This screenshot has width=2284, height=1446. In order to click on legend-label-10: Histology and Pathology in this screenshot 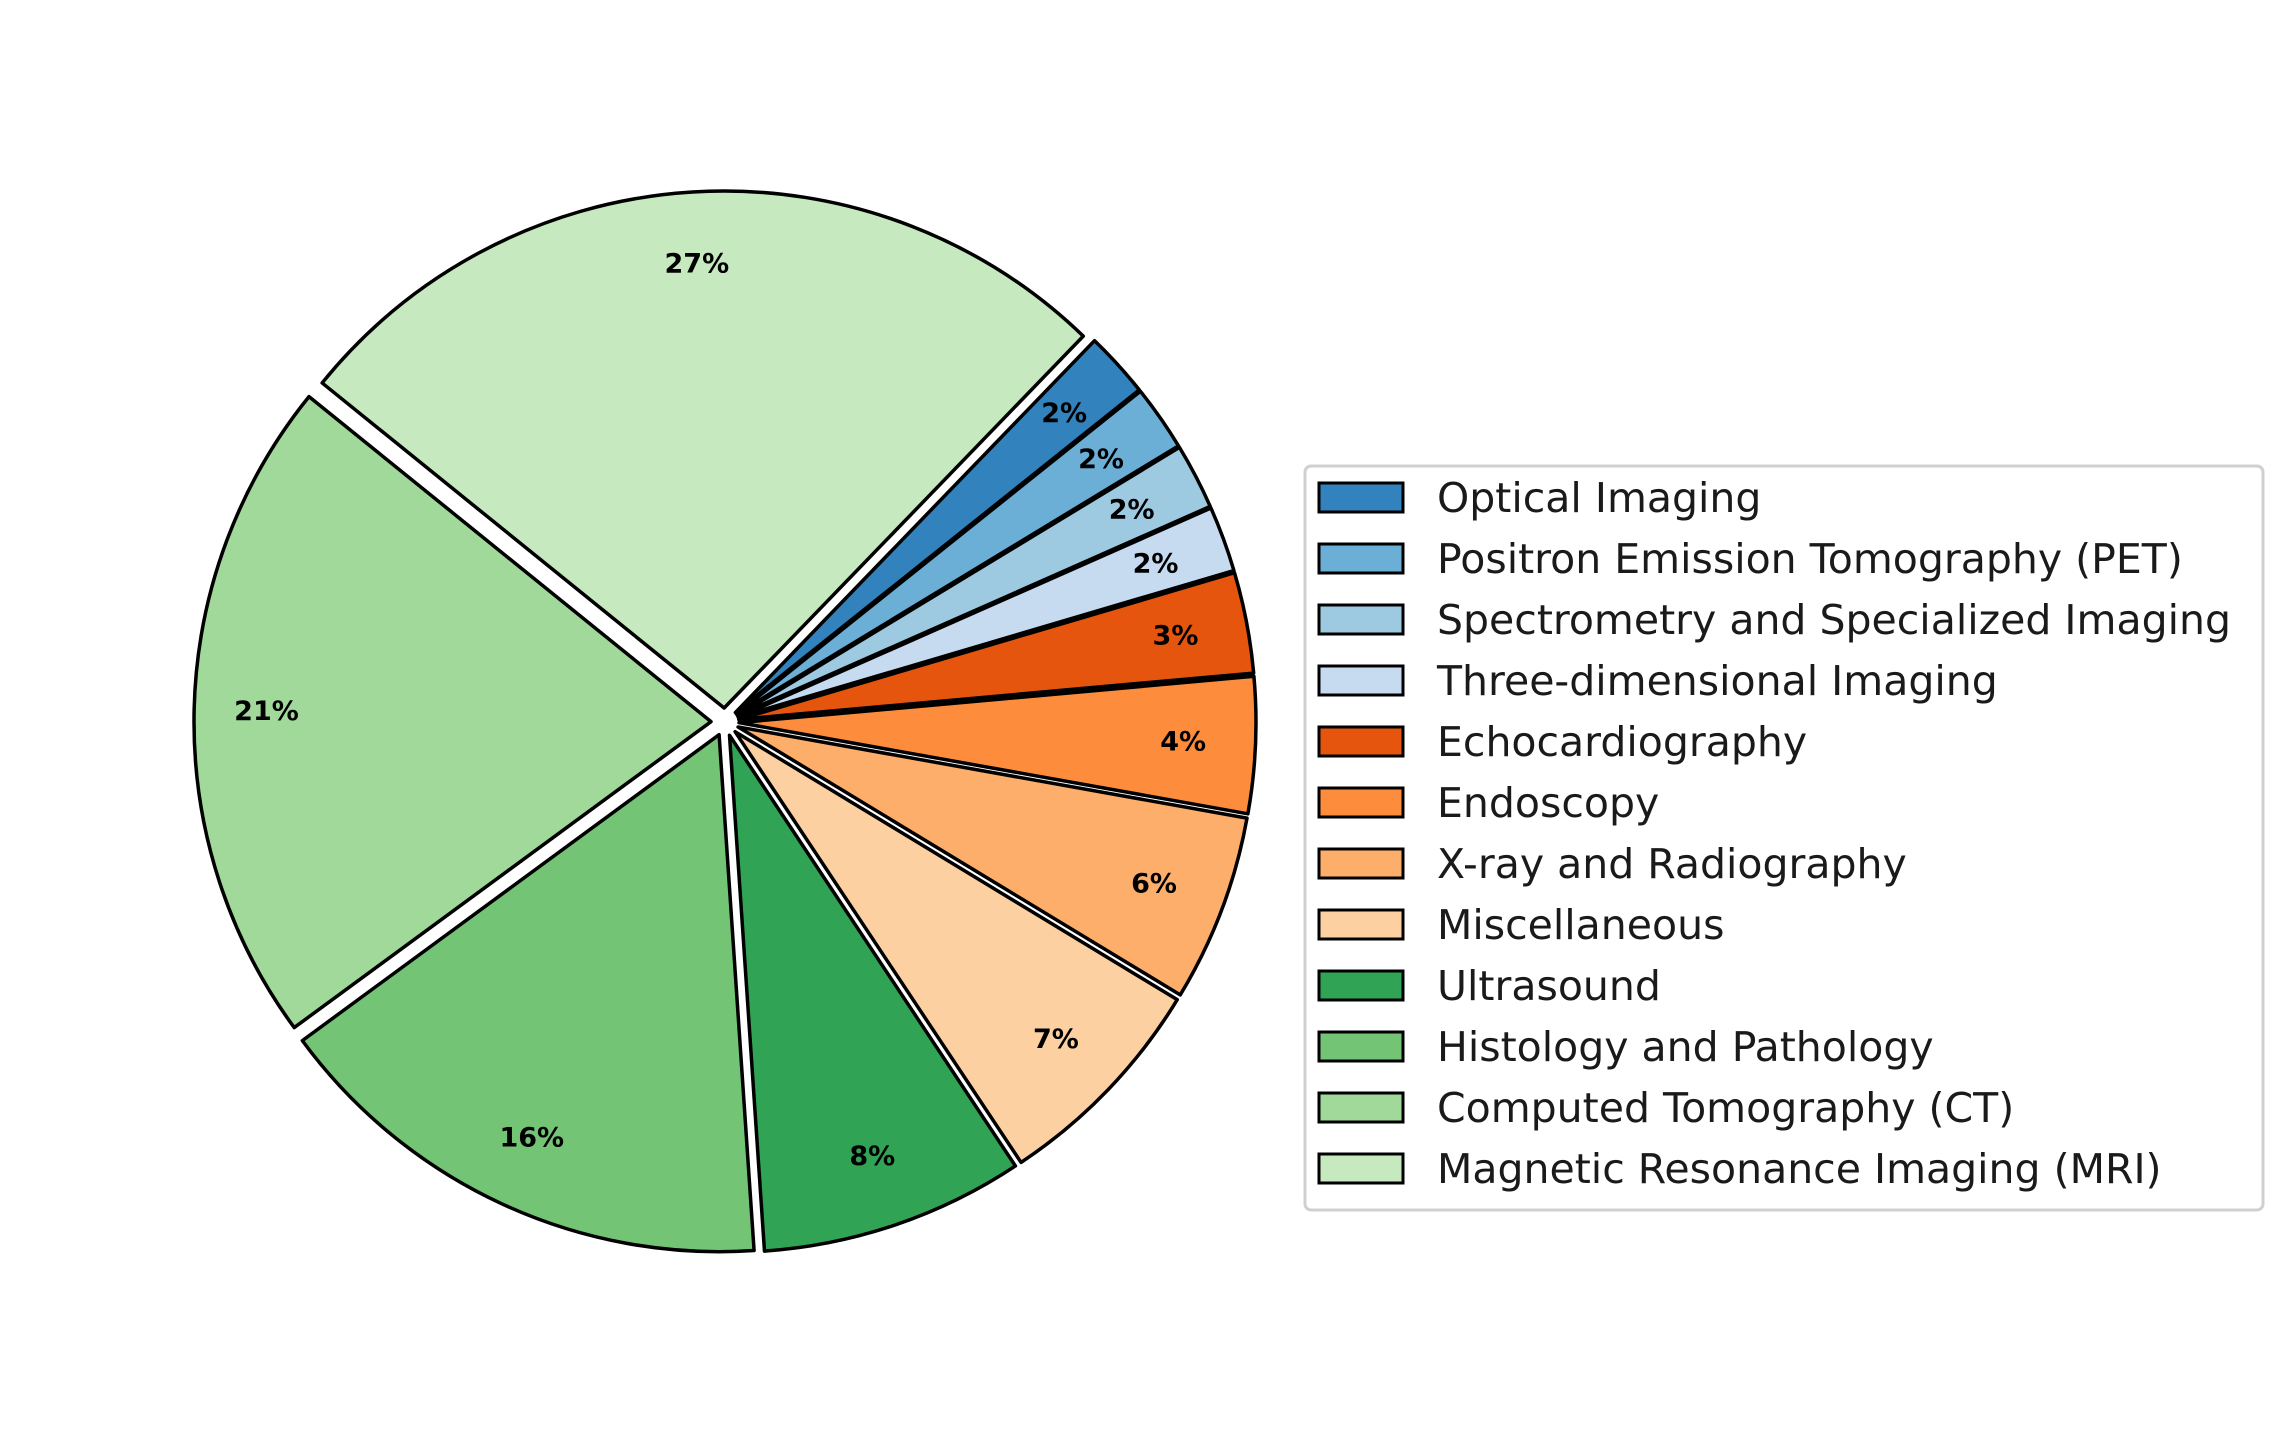, I will do `click(1685, 1047)`.